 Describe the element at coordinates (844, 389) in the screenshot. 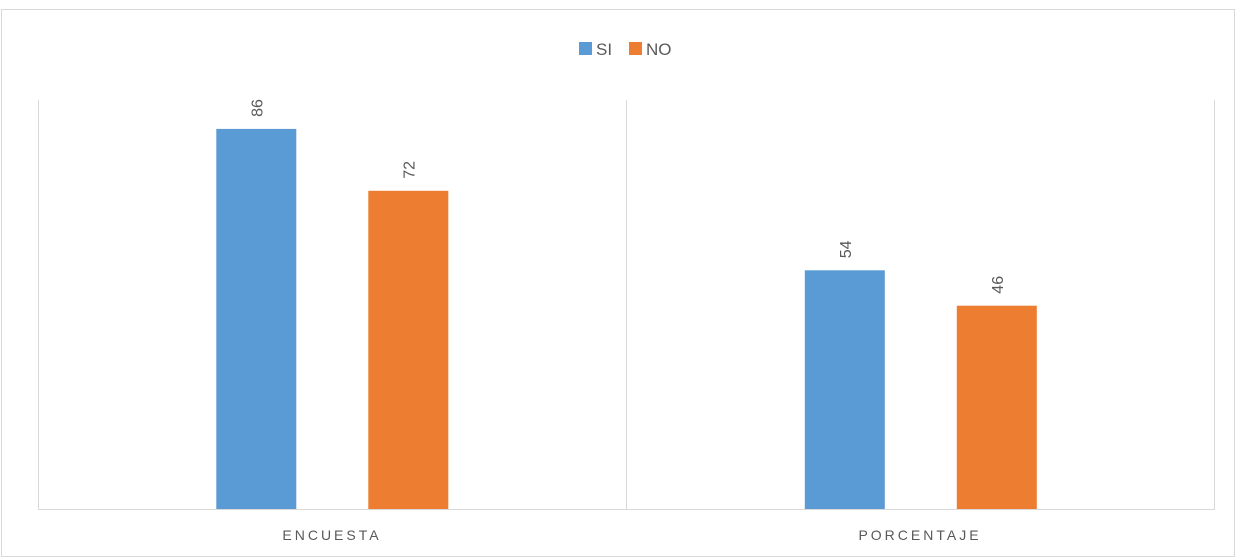

I see `bar-porcentaje-si` at that location.